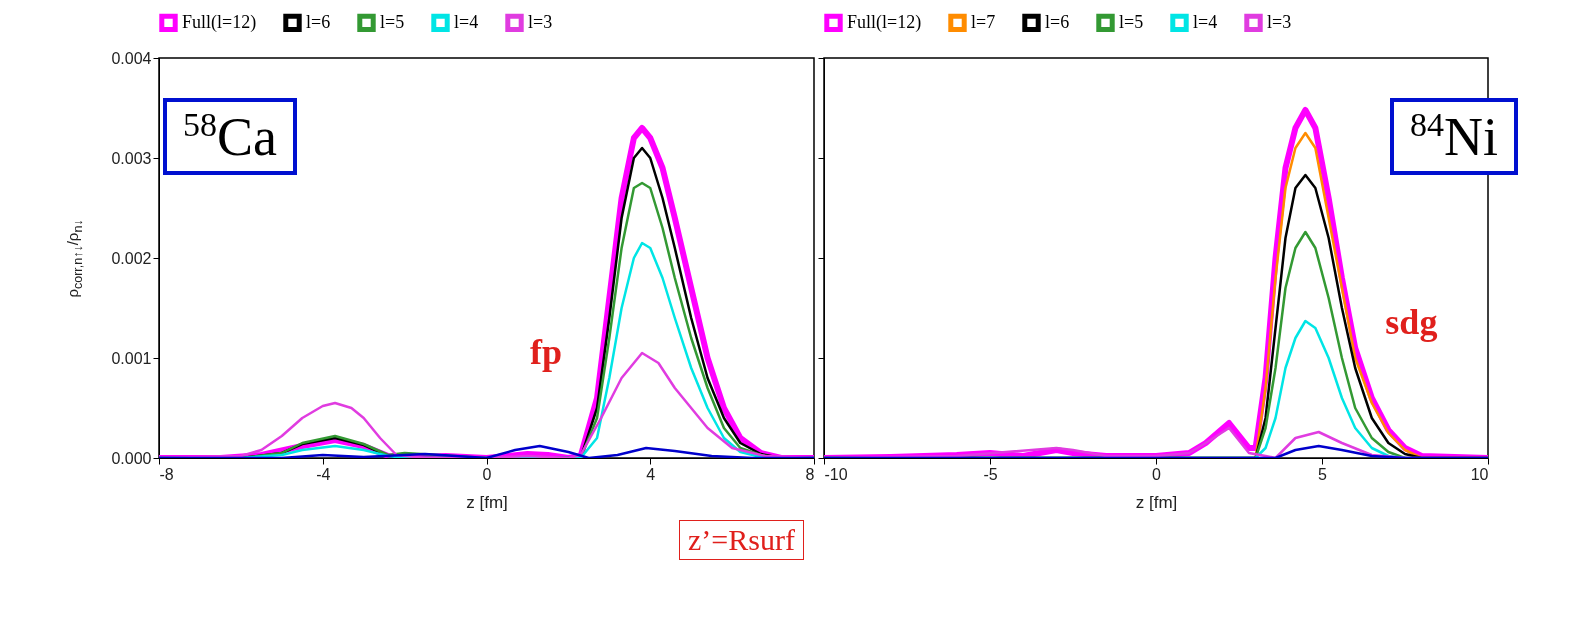  I want to click on annotation: $^{58}$Ca, so click(230, 137).